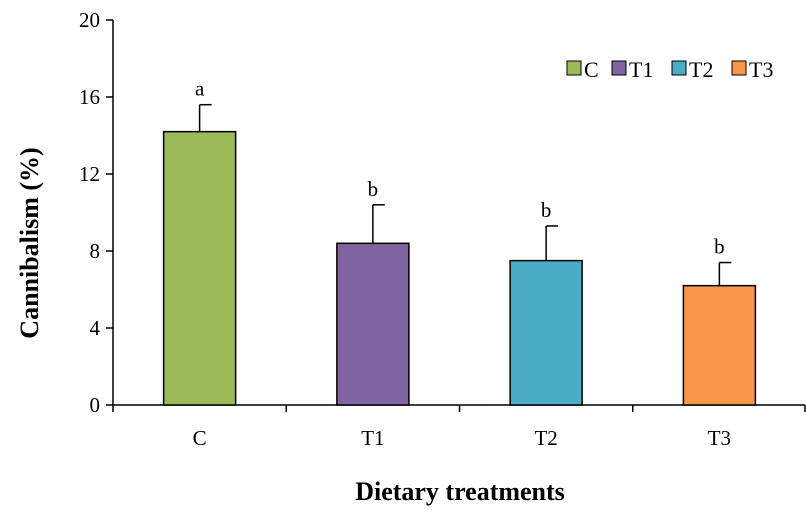 This screenshot has width=806, height=513. Describe the element at coordinates (95, 328) in the screenshot. I see `y-tick-label: 4` at that location.